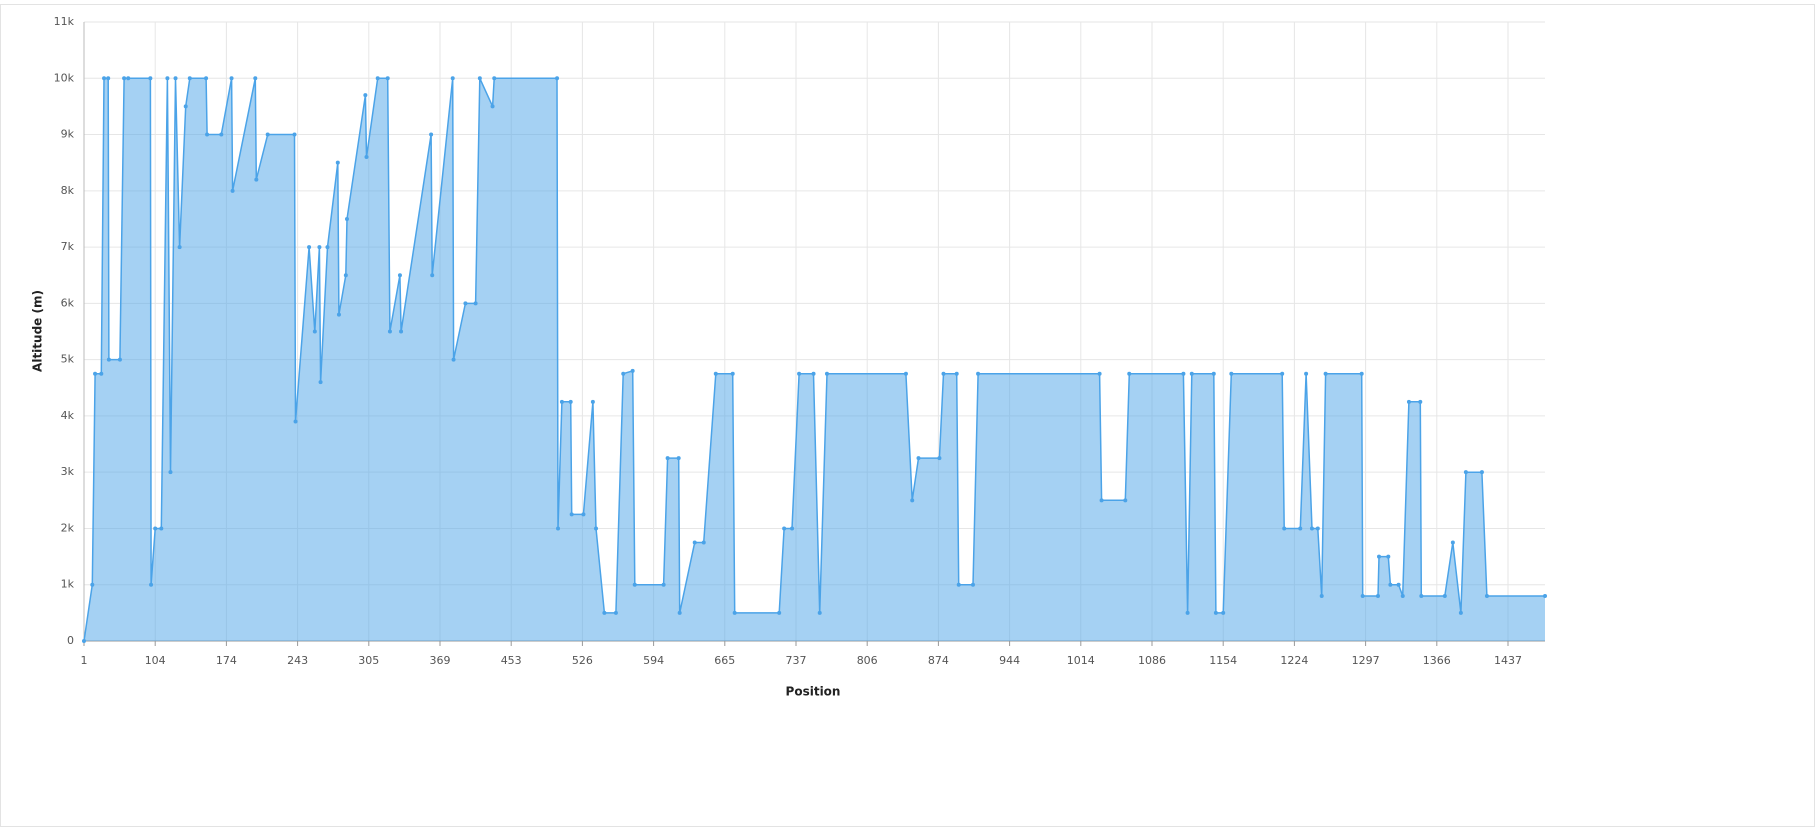 This screenshot has width=1815, height=827. I want to click on y-tick-label: 8k, so click(68, 190).